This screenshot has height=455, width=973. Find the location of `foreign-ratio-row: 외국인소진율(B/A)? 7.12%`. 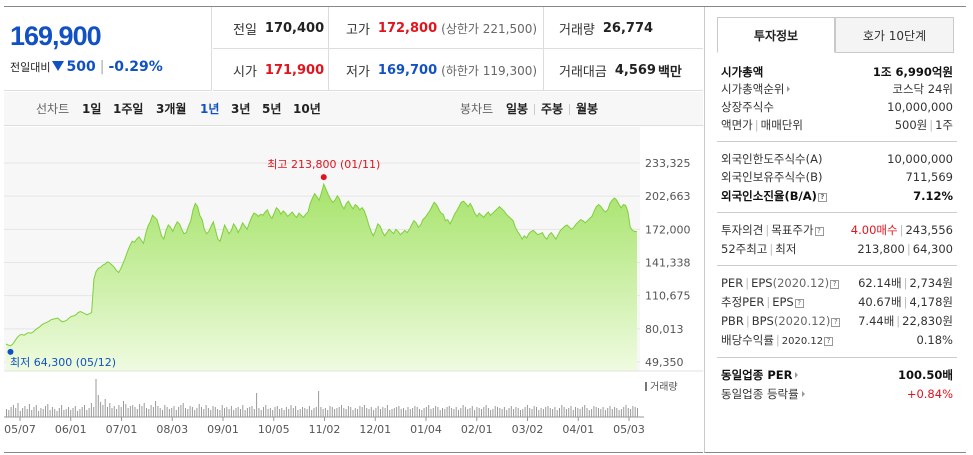

foreign-ratio-row: 외국인소진율(B/A)? 7.12% is located at coordinates (837, 195).